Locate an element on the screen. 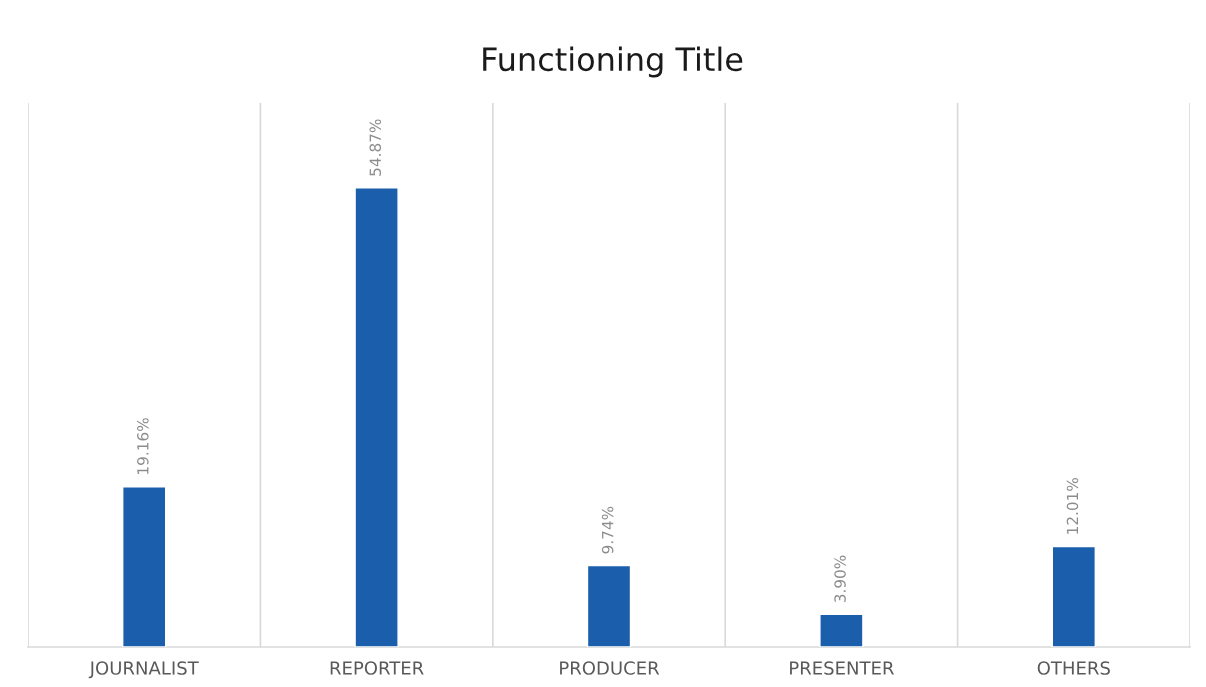 This screenshot has width=1206, height=687. data-label: 9.74% is located at coordinates (607, 530).